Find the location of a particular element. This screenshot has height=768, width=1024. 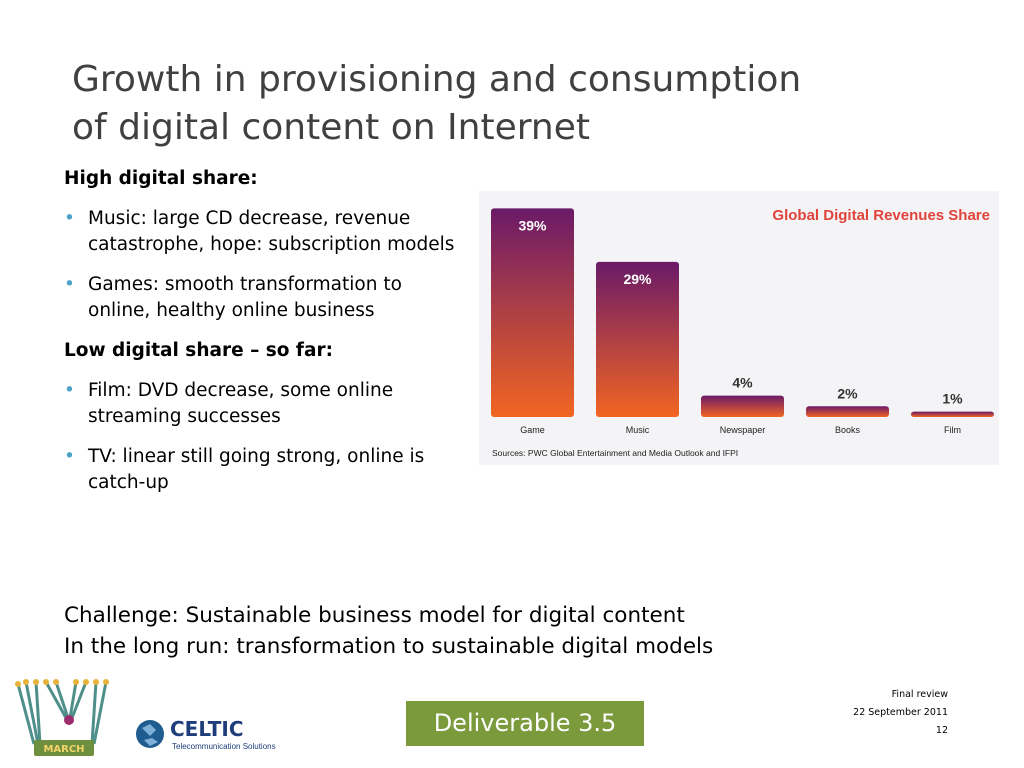

category-label-game: Game is located at coordinates (532, 430).